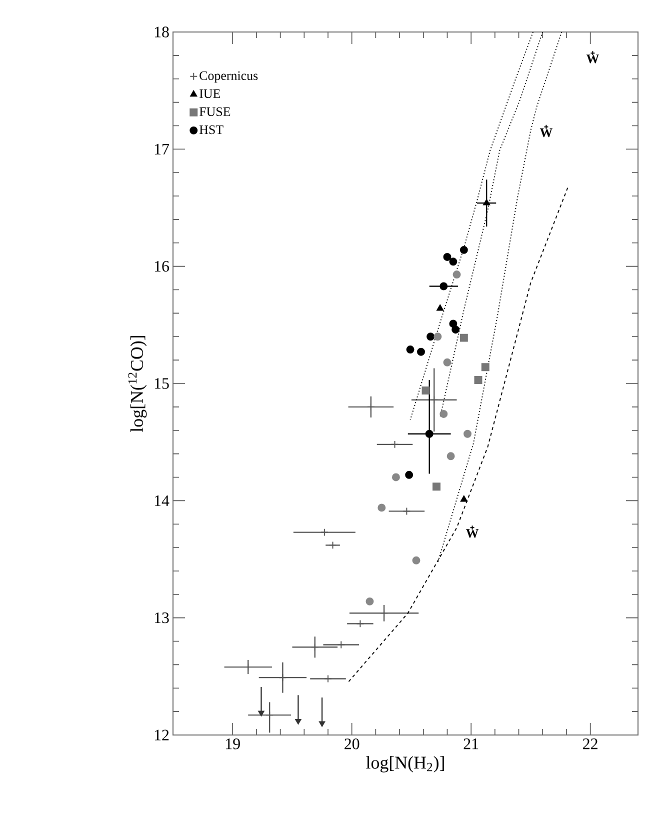 The height and width of the screenshot is (823, 669). What do you see at coordinates (162, 149) in the screenshot?
I see `y-tick-label: 17` at bounding box center [162, 149].